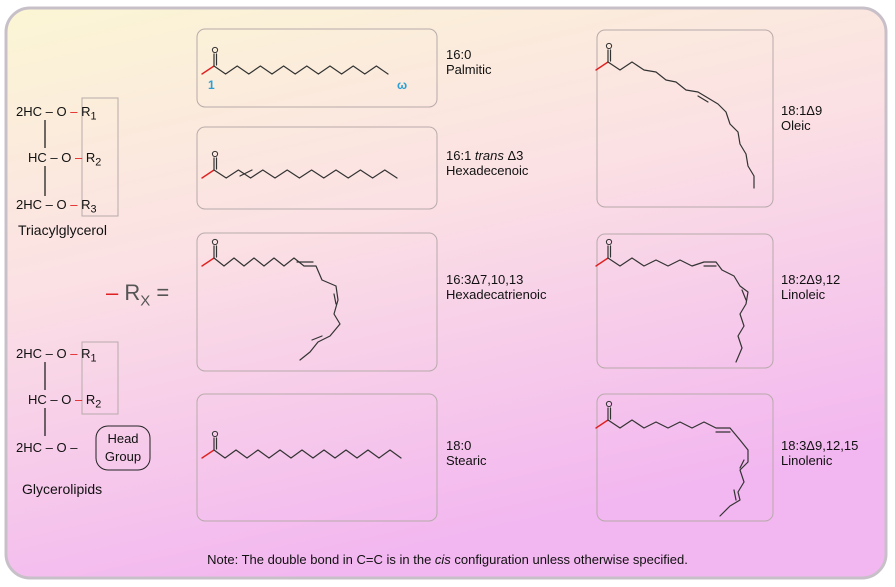 Image resolution: width=895 pixels, height=587 pixels. What do you see at coordinates (37, 399) in the screenshot?
I see `gl-row-2-prefix: HC` at bounding box center [37, 399].